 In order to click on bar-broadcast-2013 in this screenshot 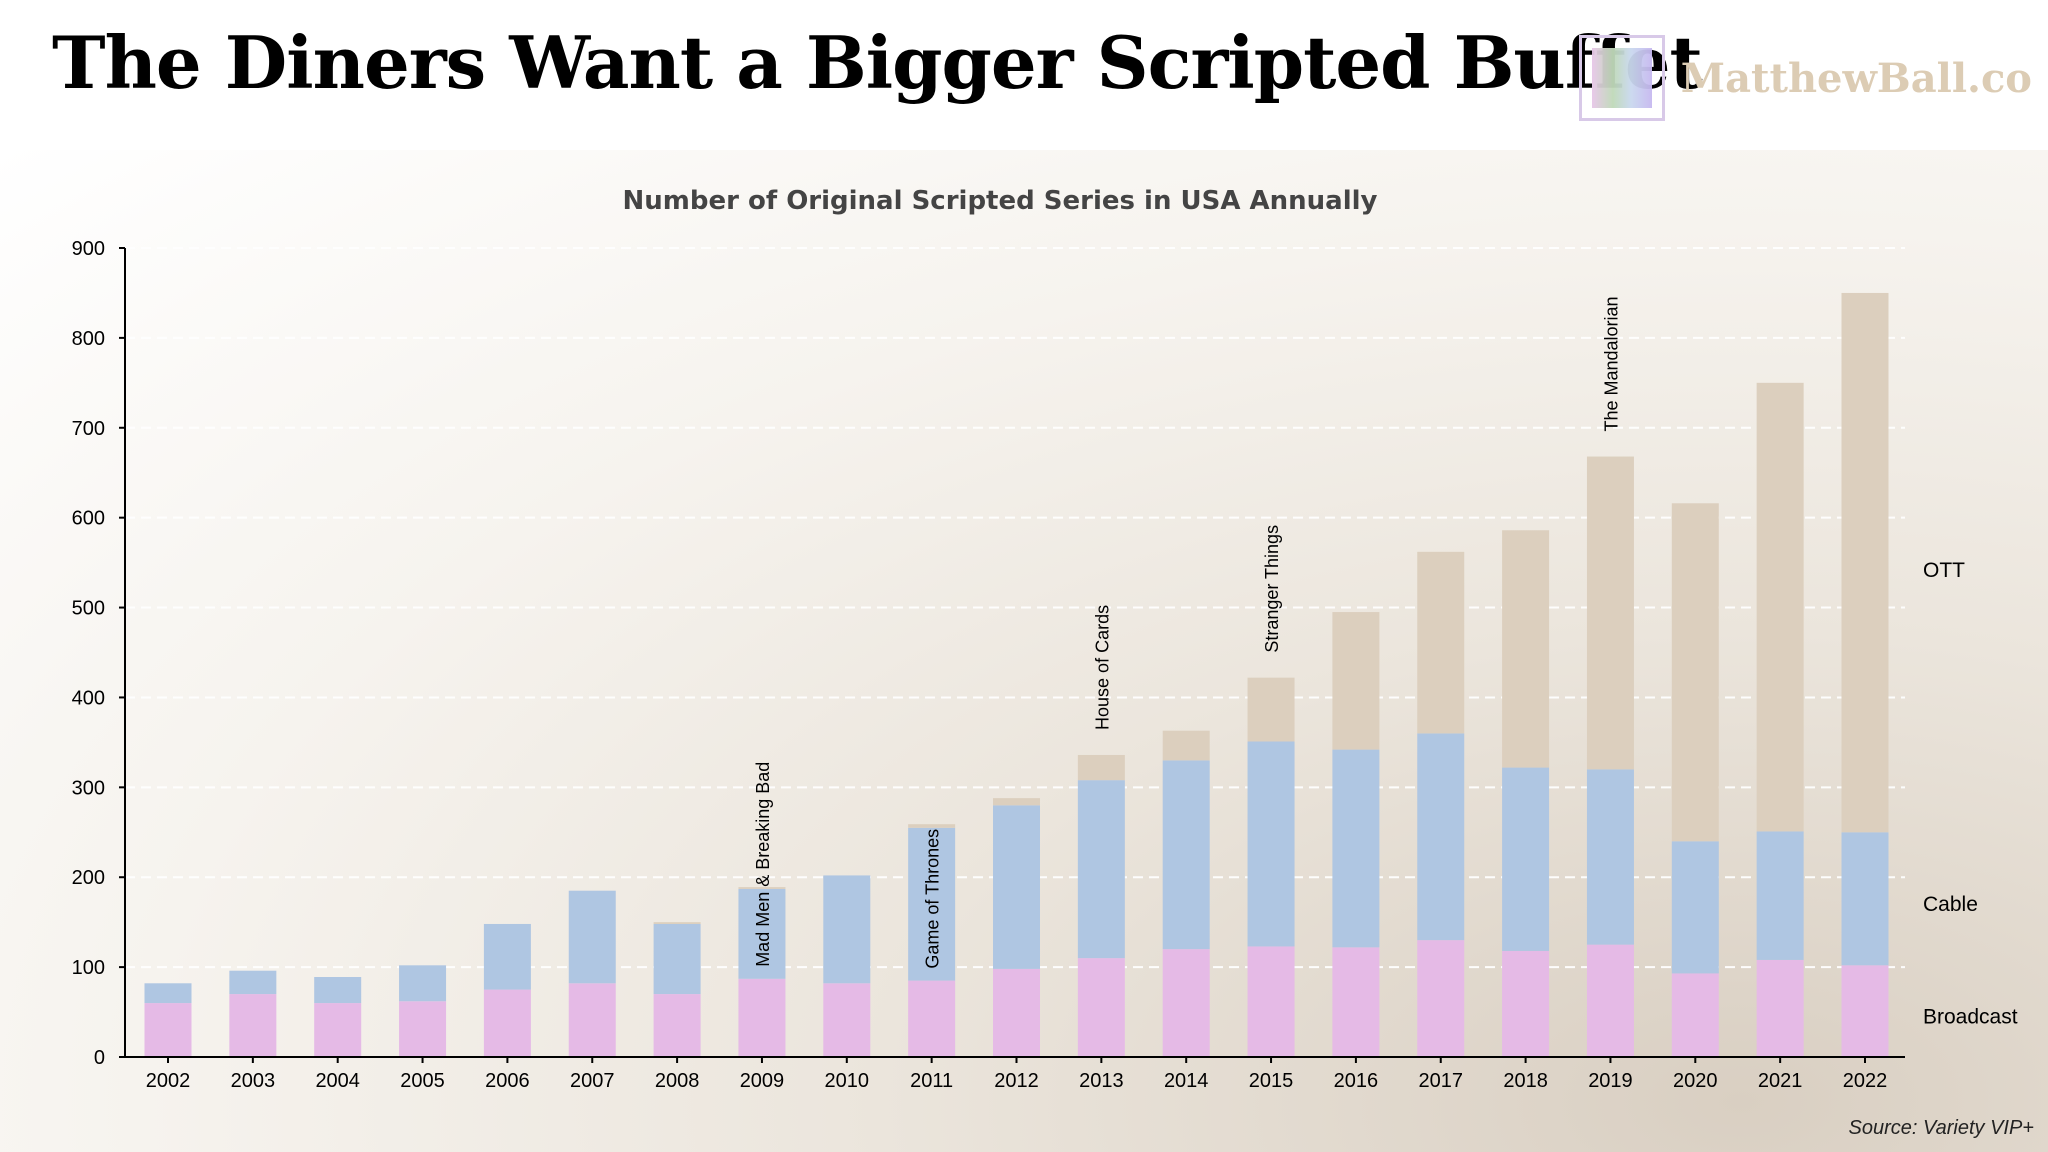, I will do `click(1101, 1007)`.